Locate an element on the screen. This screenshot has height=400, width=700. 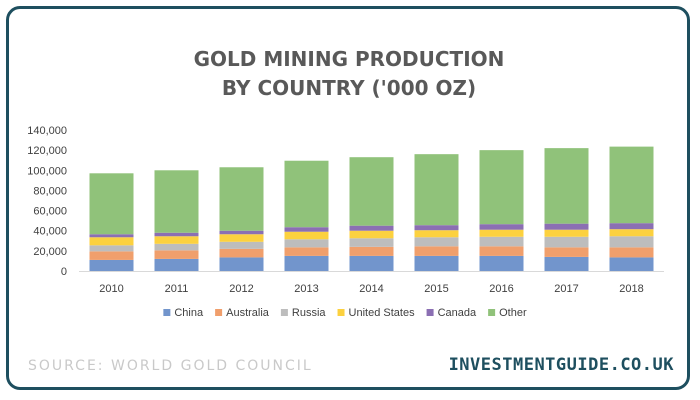
x-tick-label: 2015 is located at coordinates (436, 289).